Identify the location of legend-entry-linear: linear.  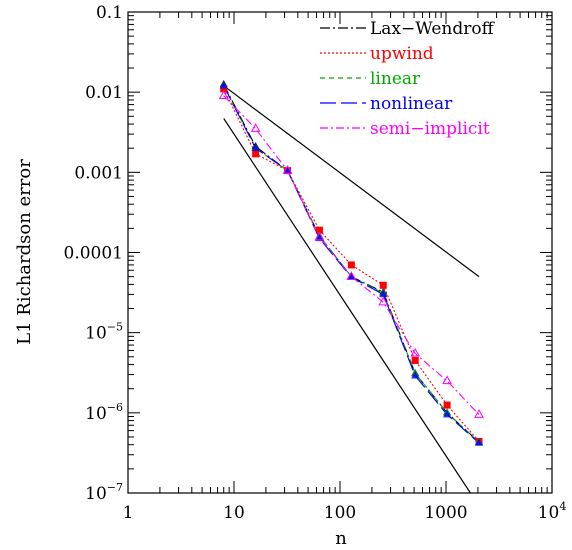
(370, 79).